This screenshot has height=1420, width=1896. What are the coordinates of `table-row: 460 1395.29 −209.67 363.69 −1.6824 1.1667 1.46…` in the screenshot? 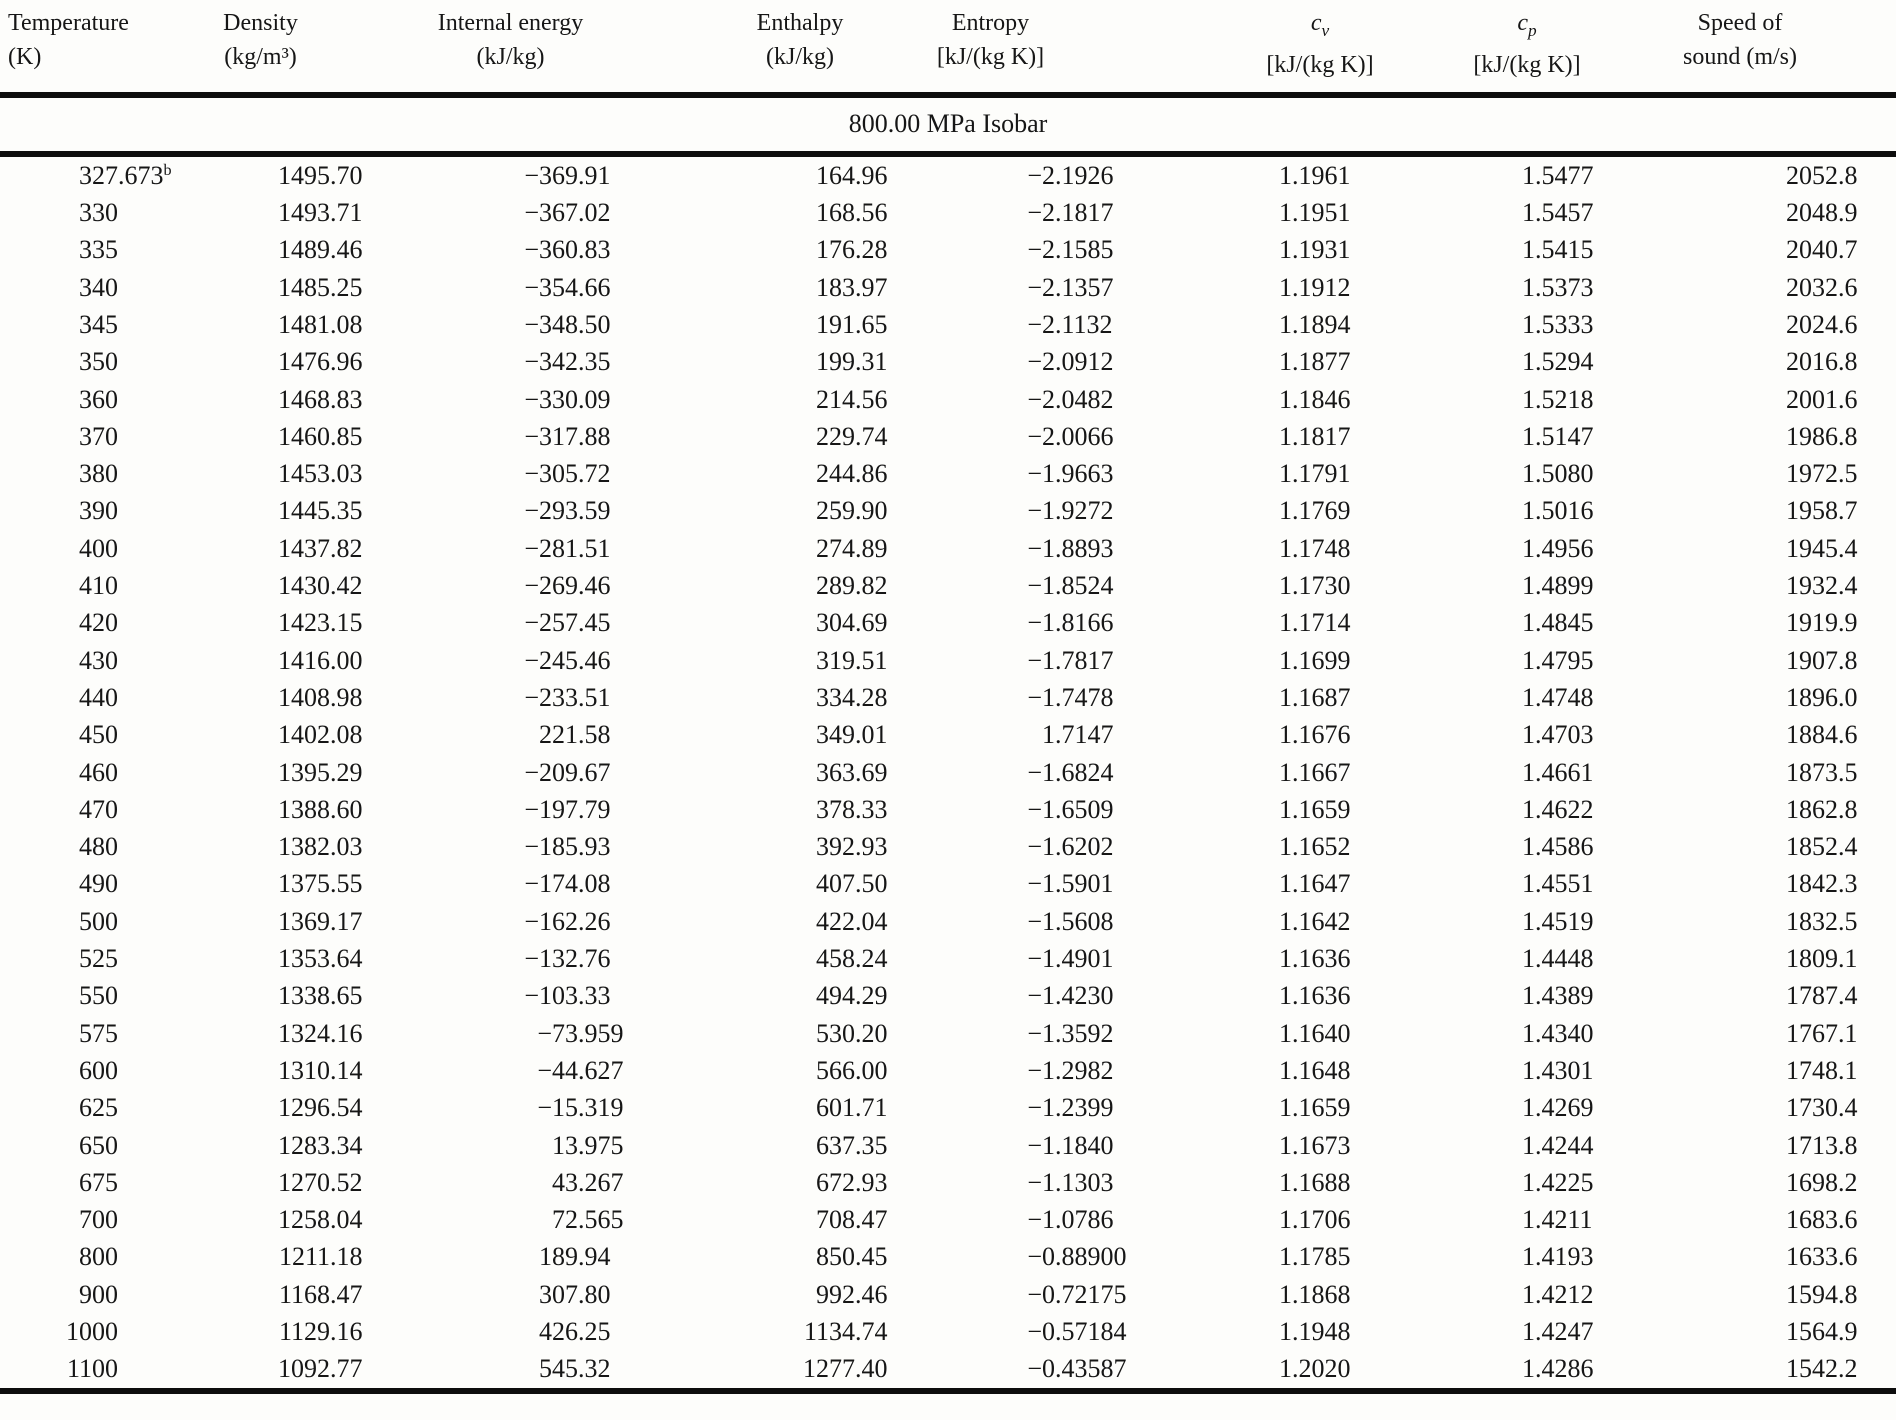 It's located at (948, 772).